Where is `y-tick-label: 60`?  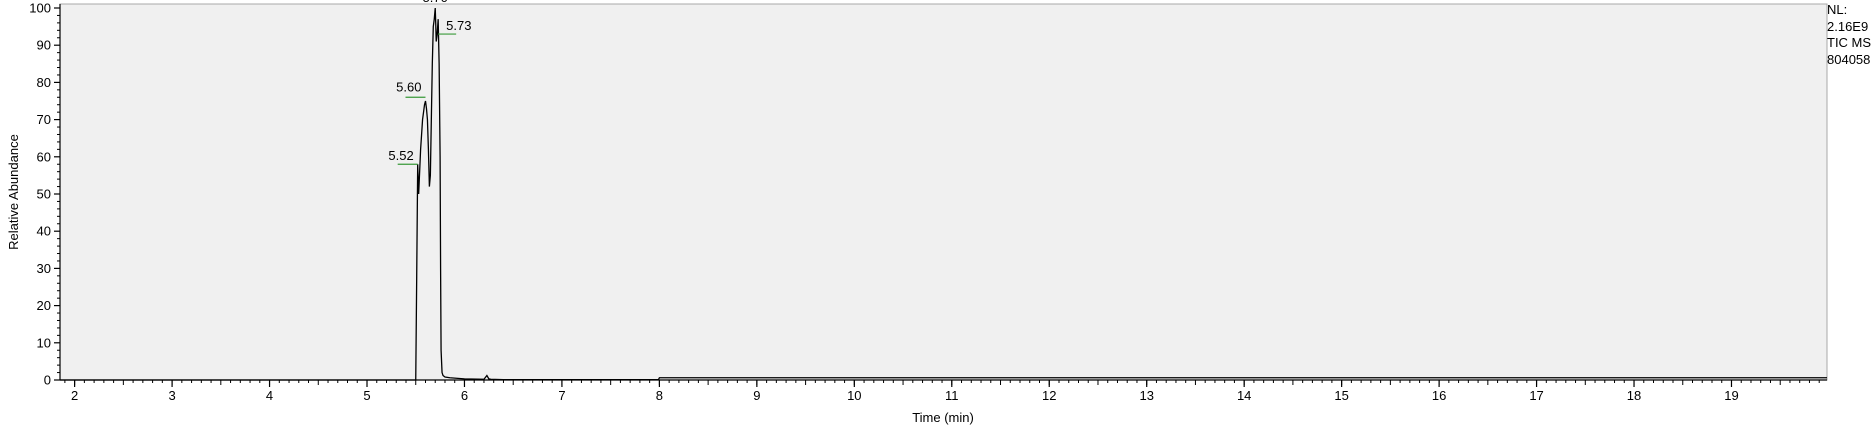
y-tick-label: 60 is located at coordinates (44, 156).